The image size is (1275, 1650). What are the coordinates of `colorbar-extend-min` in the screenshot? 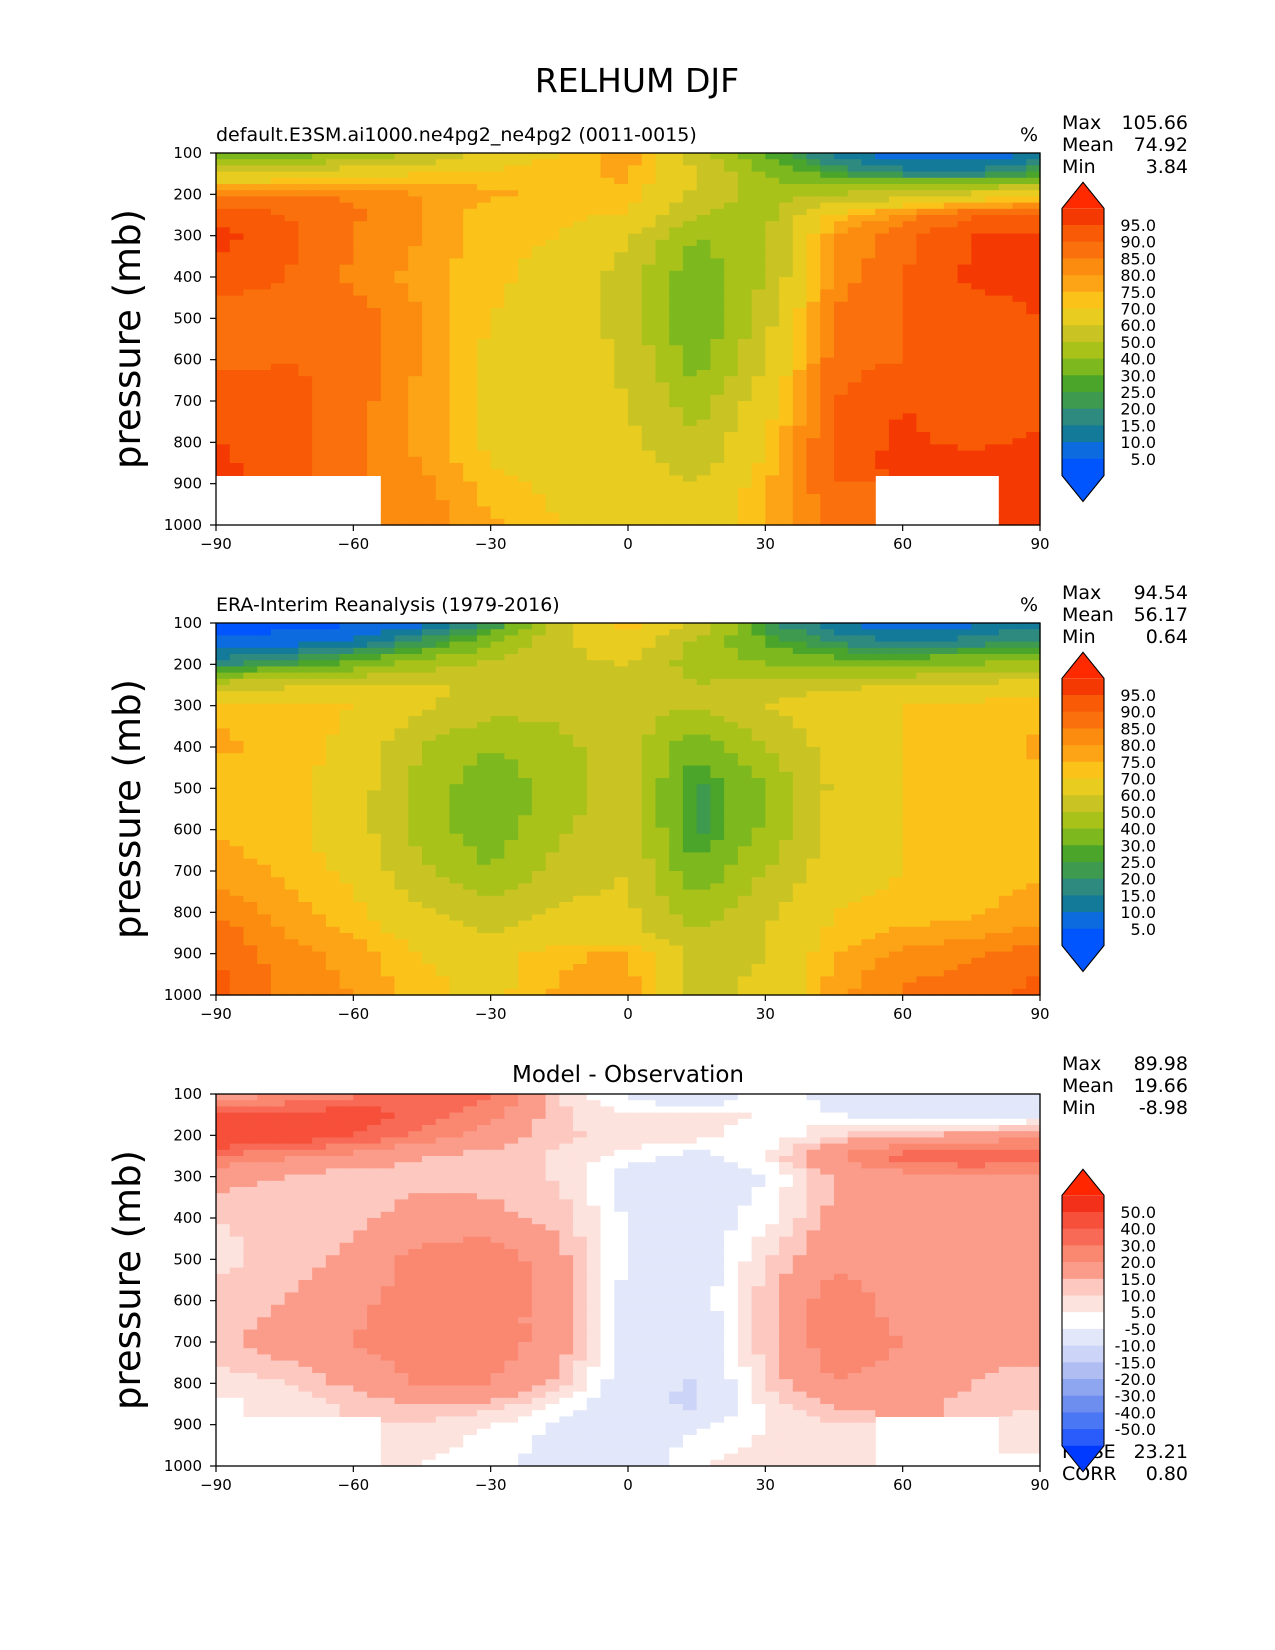 It's located at (1083, 488).